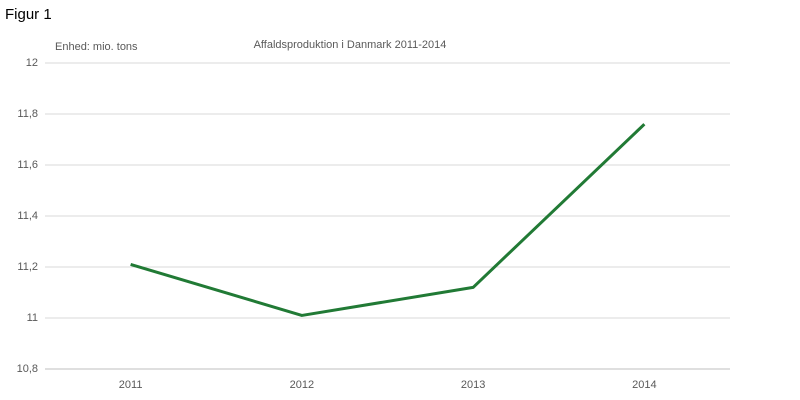 This screenshot has height=400, width=800. I want to click on y-tick-label: 11, so click(32, 318).